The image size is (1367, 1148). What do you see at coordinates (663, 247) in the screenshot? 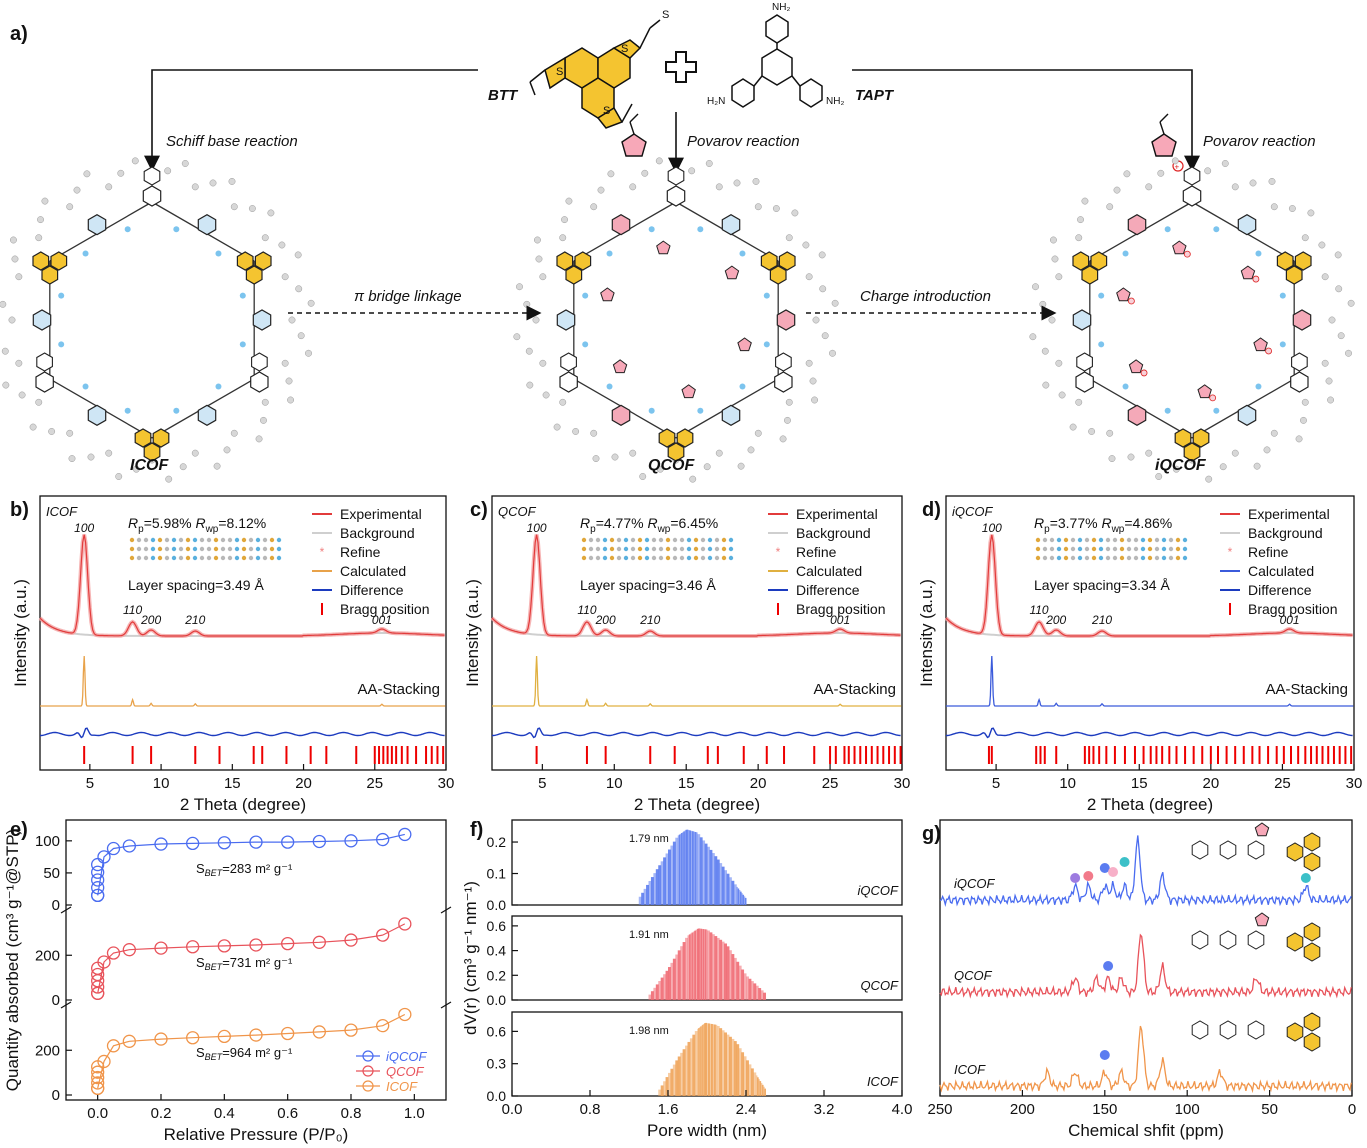
I see `cof-triazole-ring` at bounding box center [663, 247].